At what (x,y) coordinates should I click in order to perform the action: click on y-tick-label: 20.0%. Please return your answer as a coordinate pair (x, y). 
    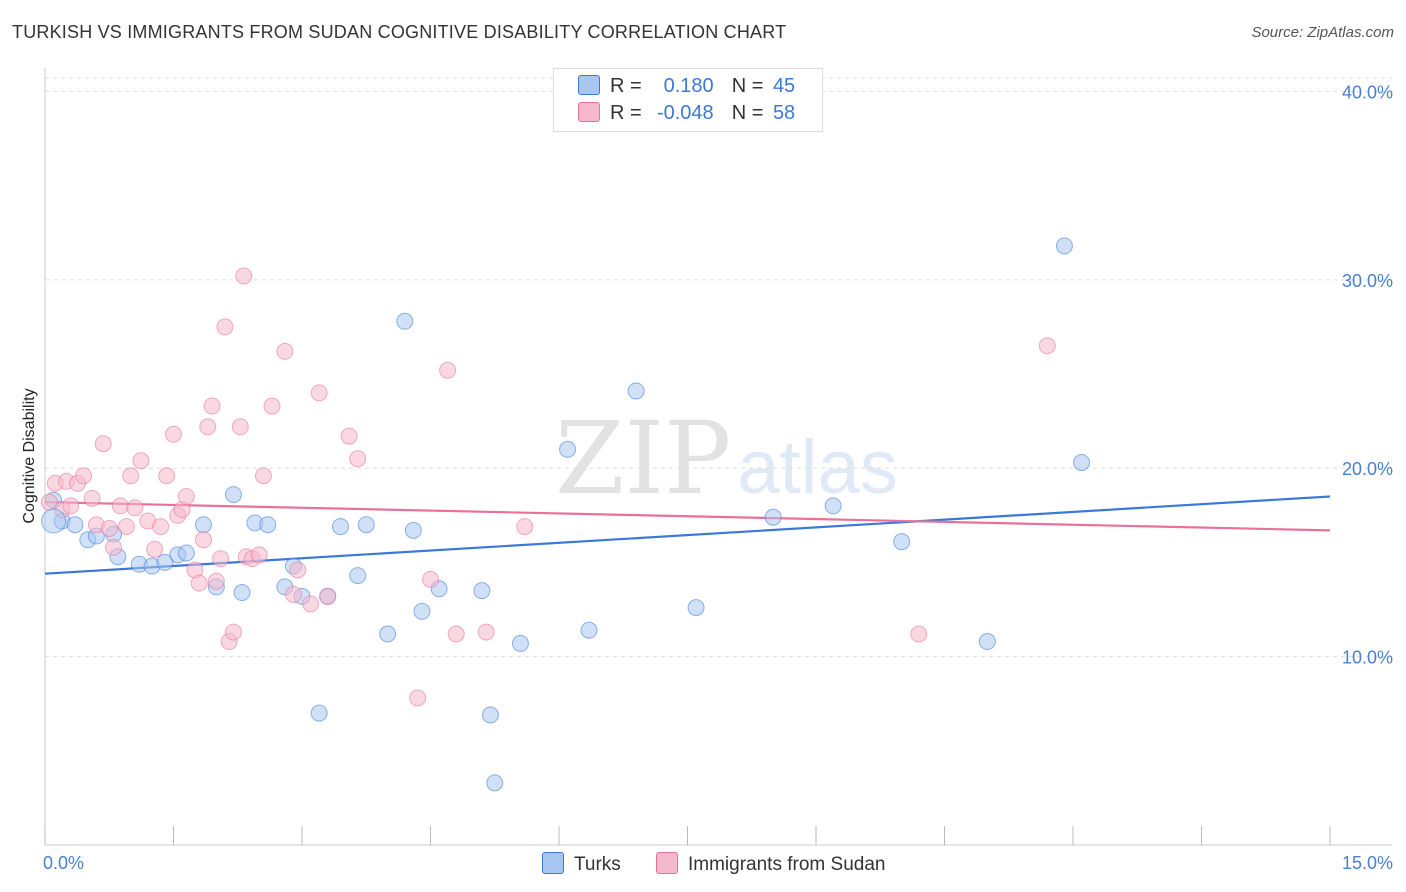
    Looking at the image, I should click on (1367, 469).